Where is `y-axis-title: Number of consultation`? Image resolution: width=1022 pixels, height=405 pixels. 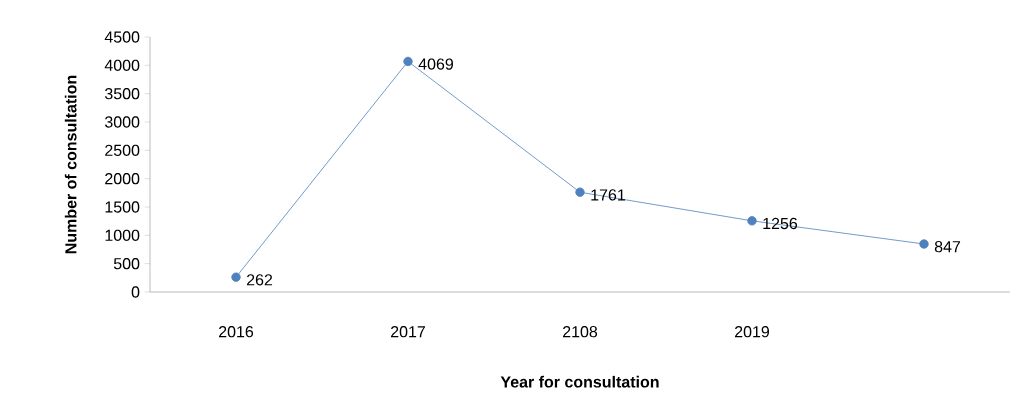
y-axis-title: Number of consultation is located at coordinates (70, 164).